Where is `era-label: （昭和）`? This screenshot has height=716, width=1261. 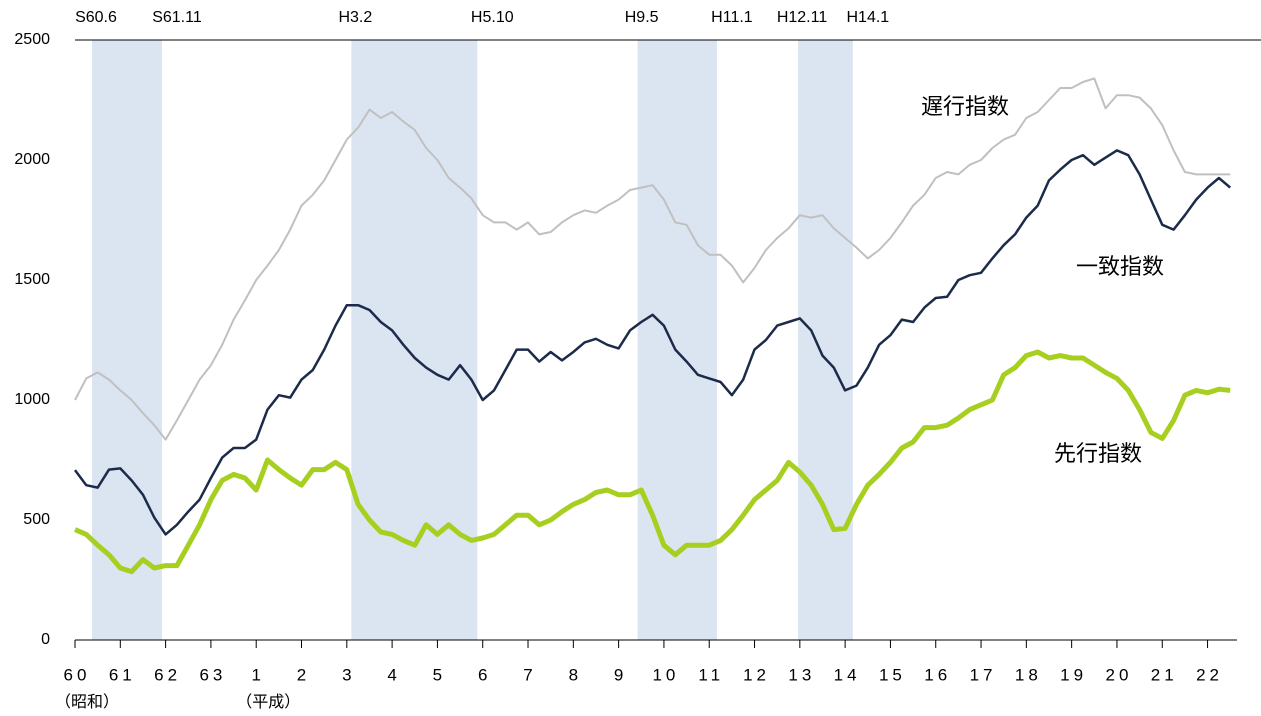
era-label: （昭和） is located at coordinates (87, 702).